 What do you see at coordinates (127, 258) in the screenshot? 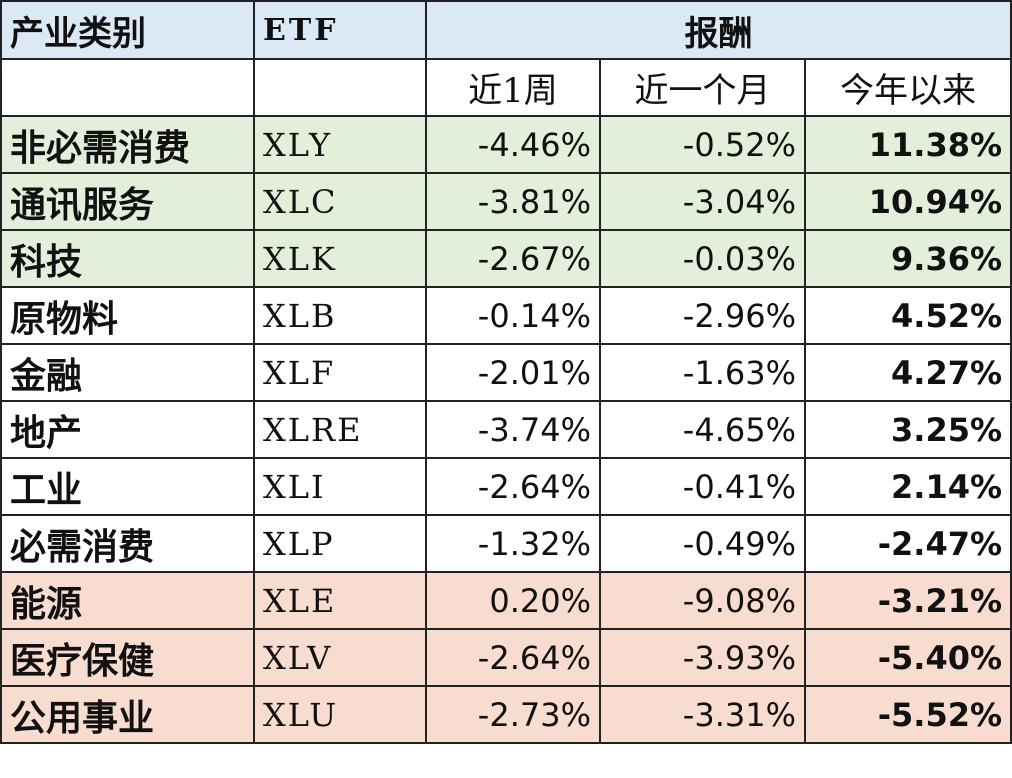
I see `sector-cell: 科技` at bounding box center [127, 258].